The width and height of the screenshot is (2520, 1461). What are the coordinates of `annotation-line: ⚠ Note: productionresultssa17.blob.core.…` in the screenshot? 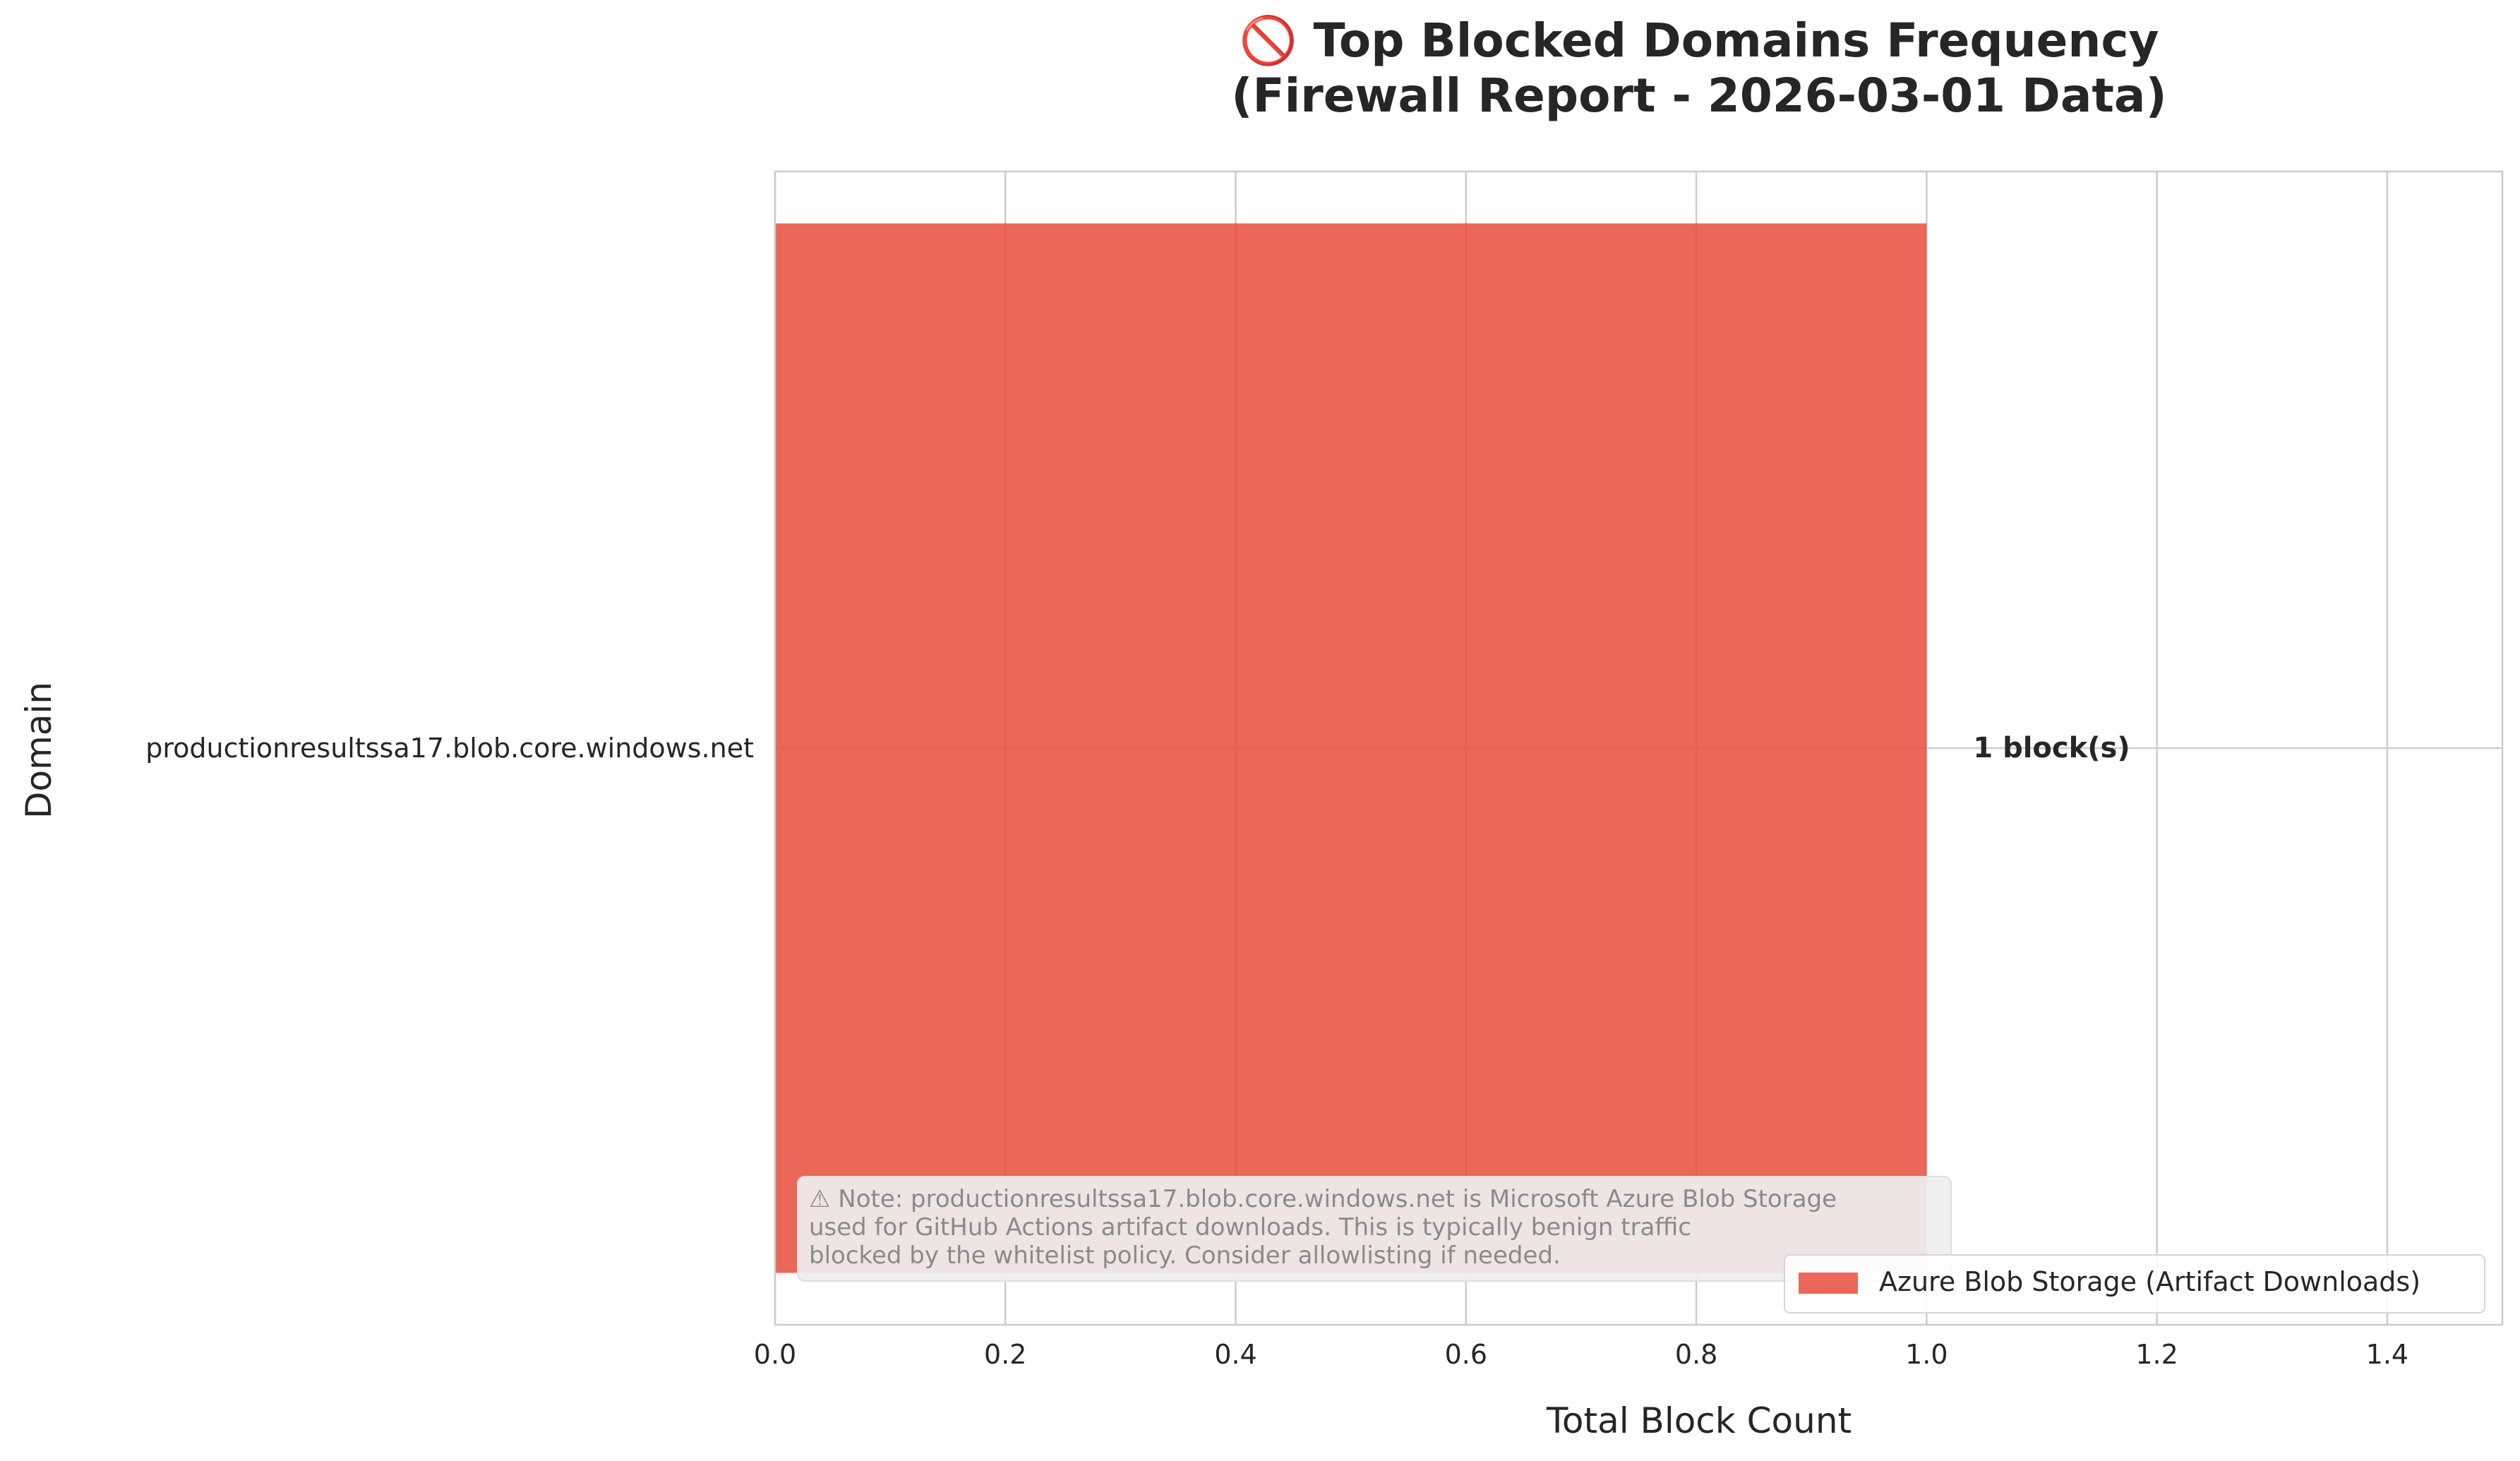 It's located at (1323, 1199).